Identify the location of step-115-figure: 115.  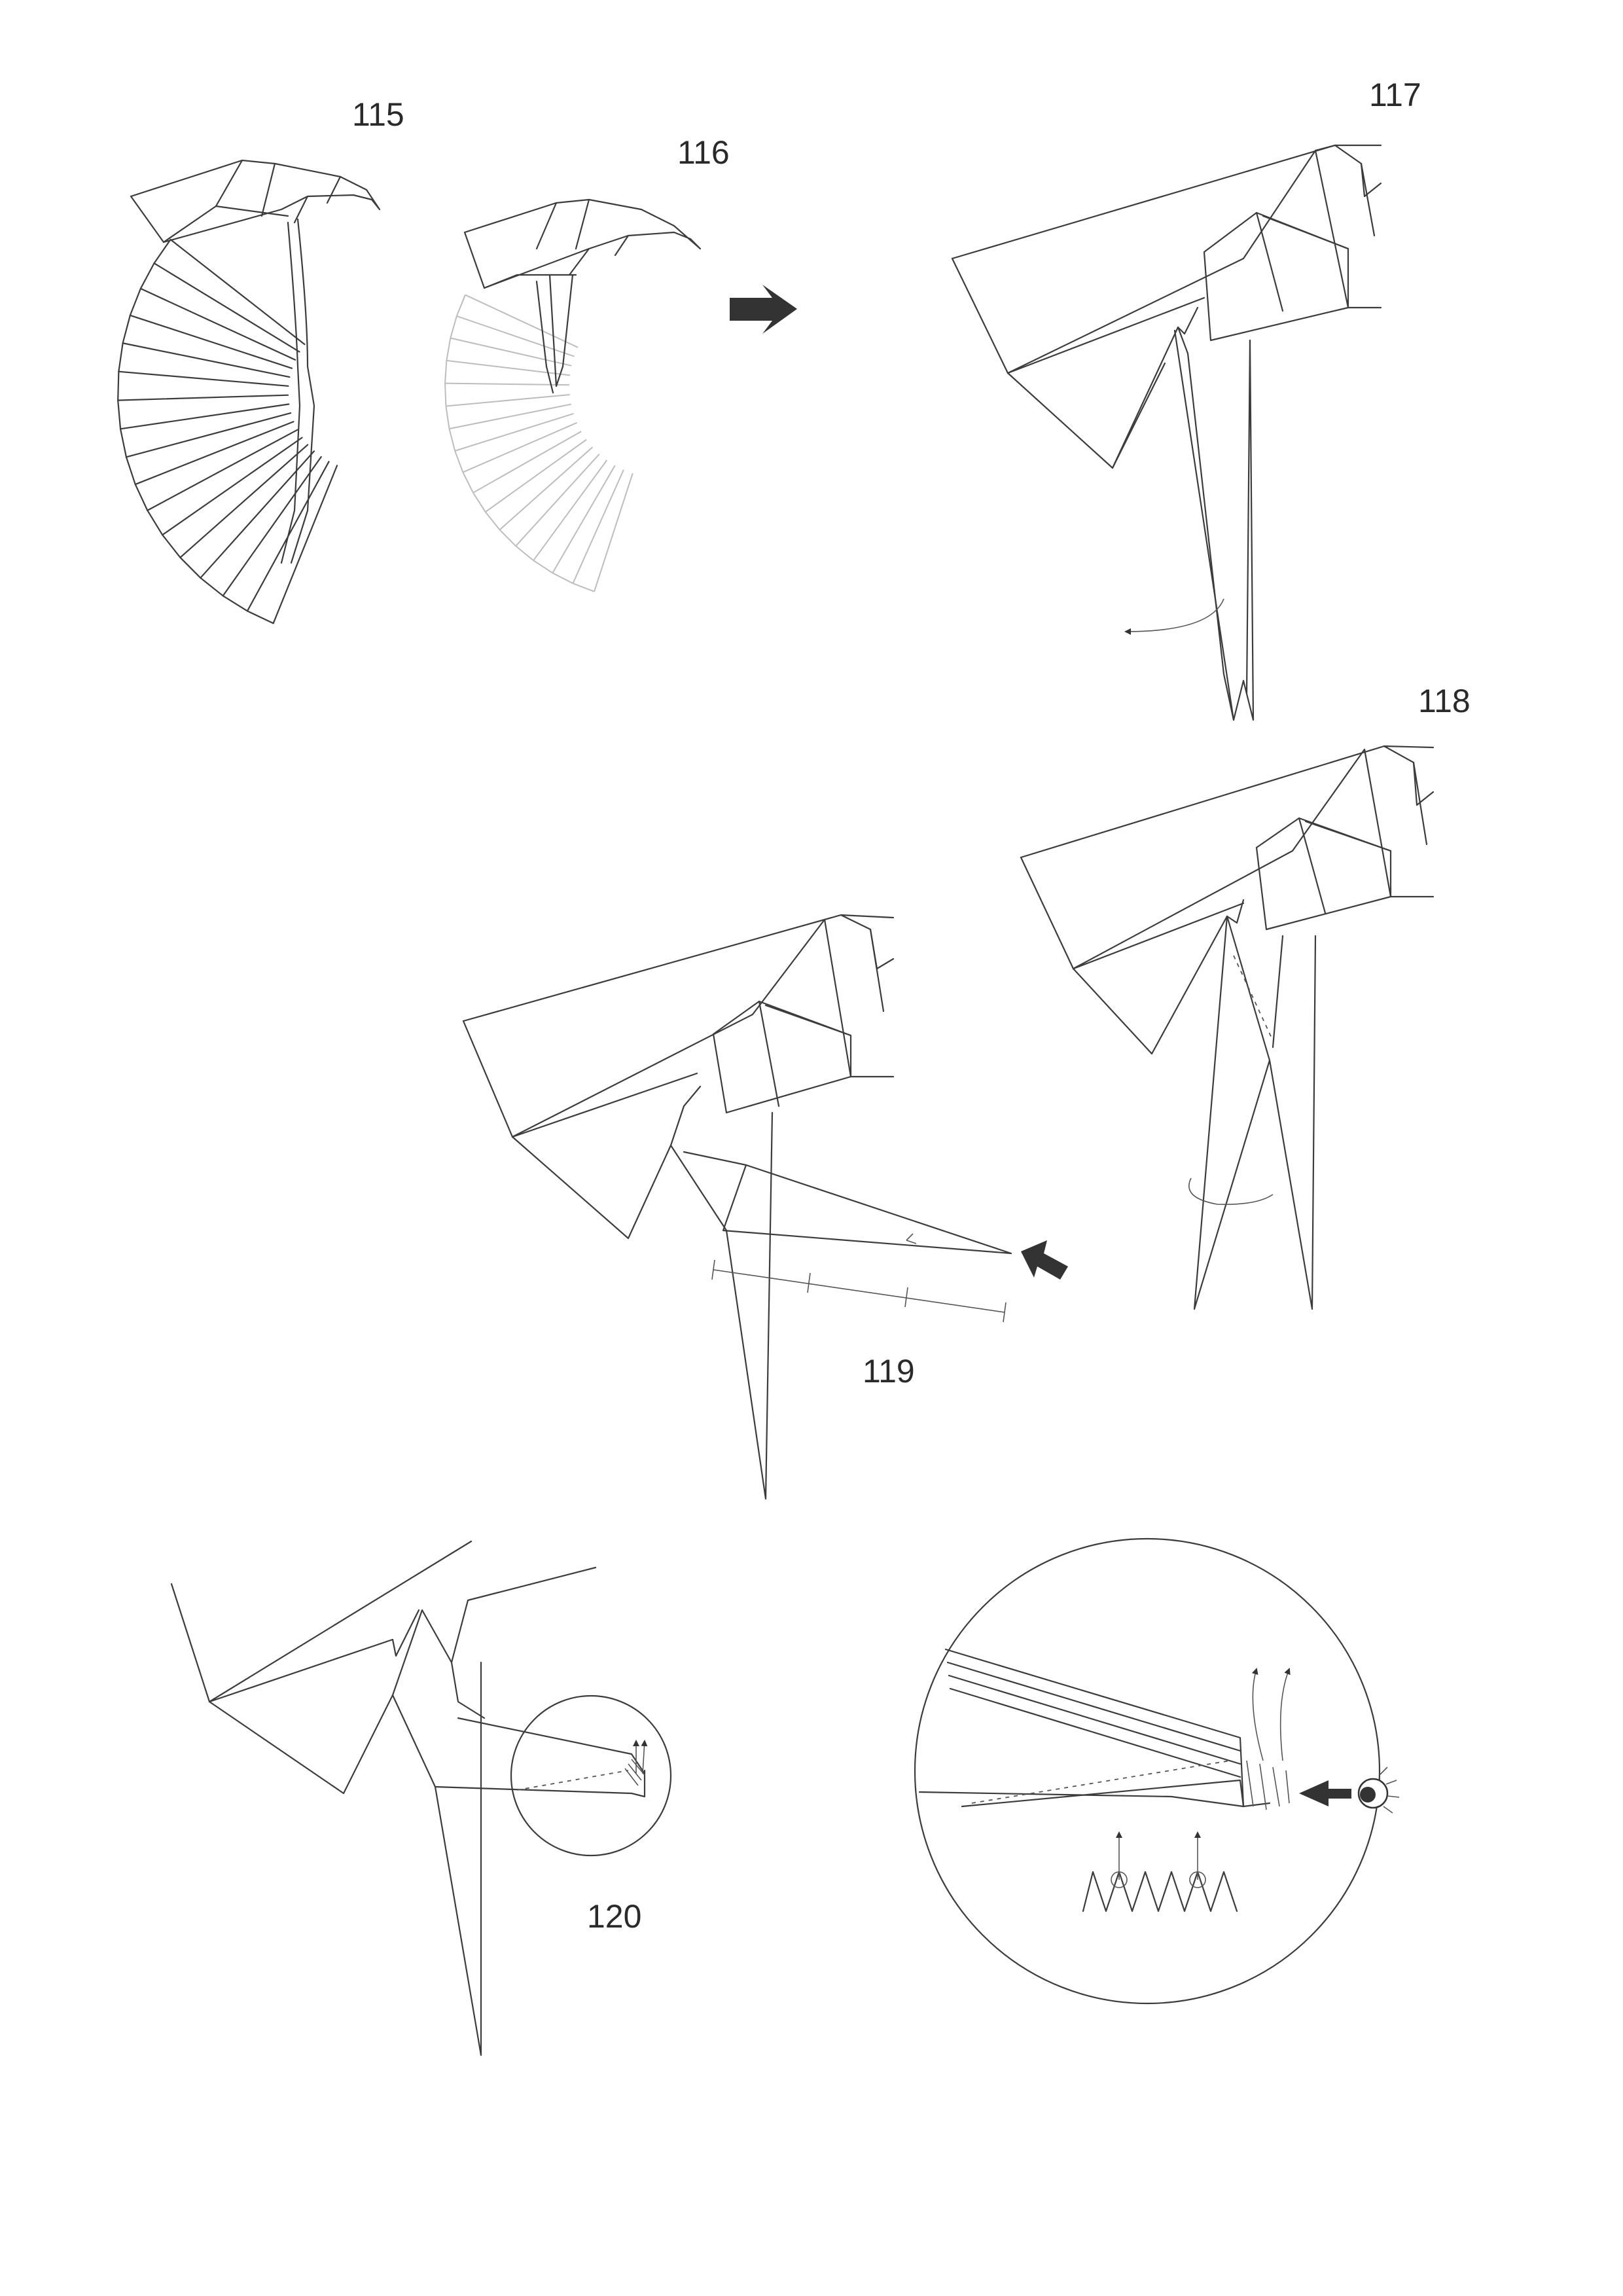
(260, 360).